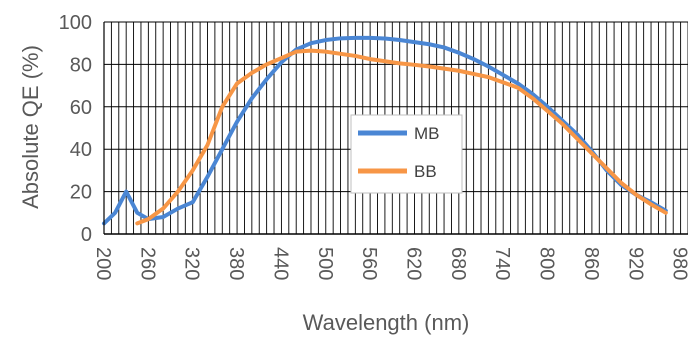 The width and height of the screenshot is (688, 337). What do you see at coordinates (81, 193) in the screenshot?
I see `y-tick-label: 20` at bounding box center [81, 193].